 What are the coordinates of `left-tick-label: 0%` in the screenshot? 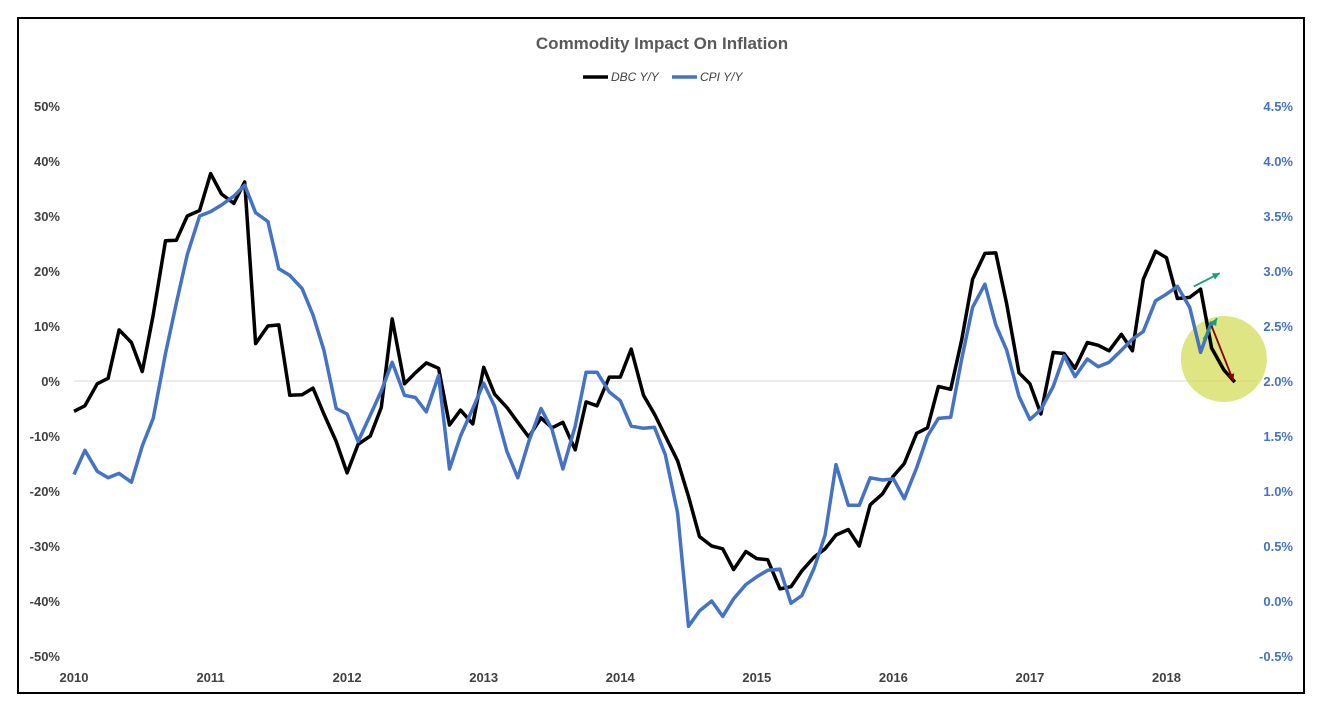 It's located at (50, 381).